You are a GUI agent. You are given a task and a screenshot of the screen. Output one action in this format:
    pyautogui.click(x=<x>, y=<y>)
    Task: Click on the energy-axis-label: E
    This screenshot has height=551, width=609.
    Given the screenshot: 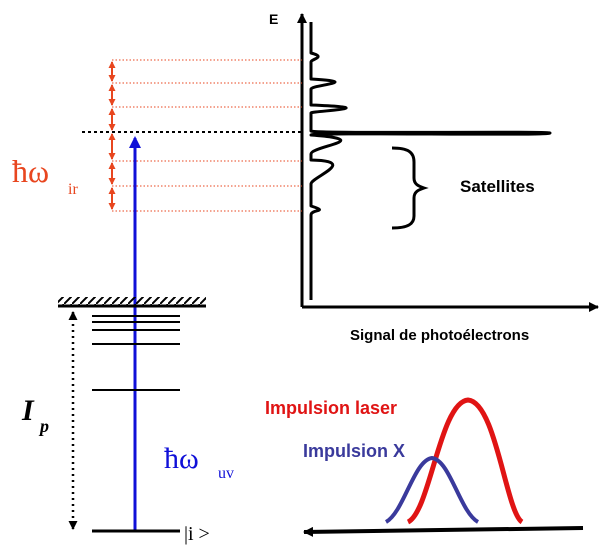 What is the action you would take?
    pyautogui.click(x=273, y=19)
    